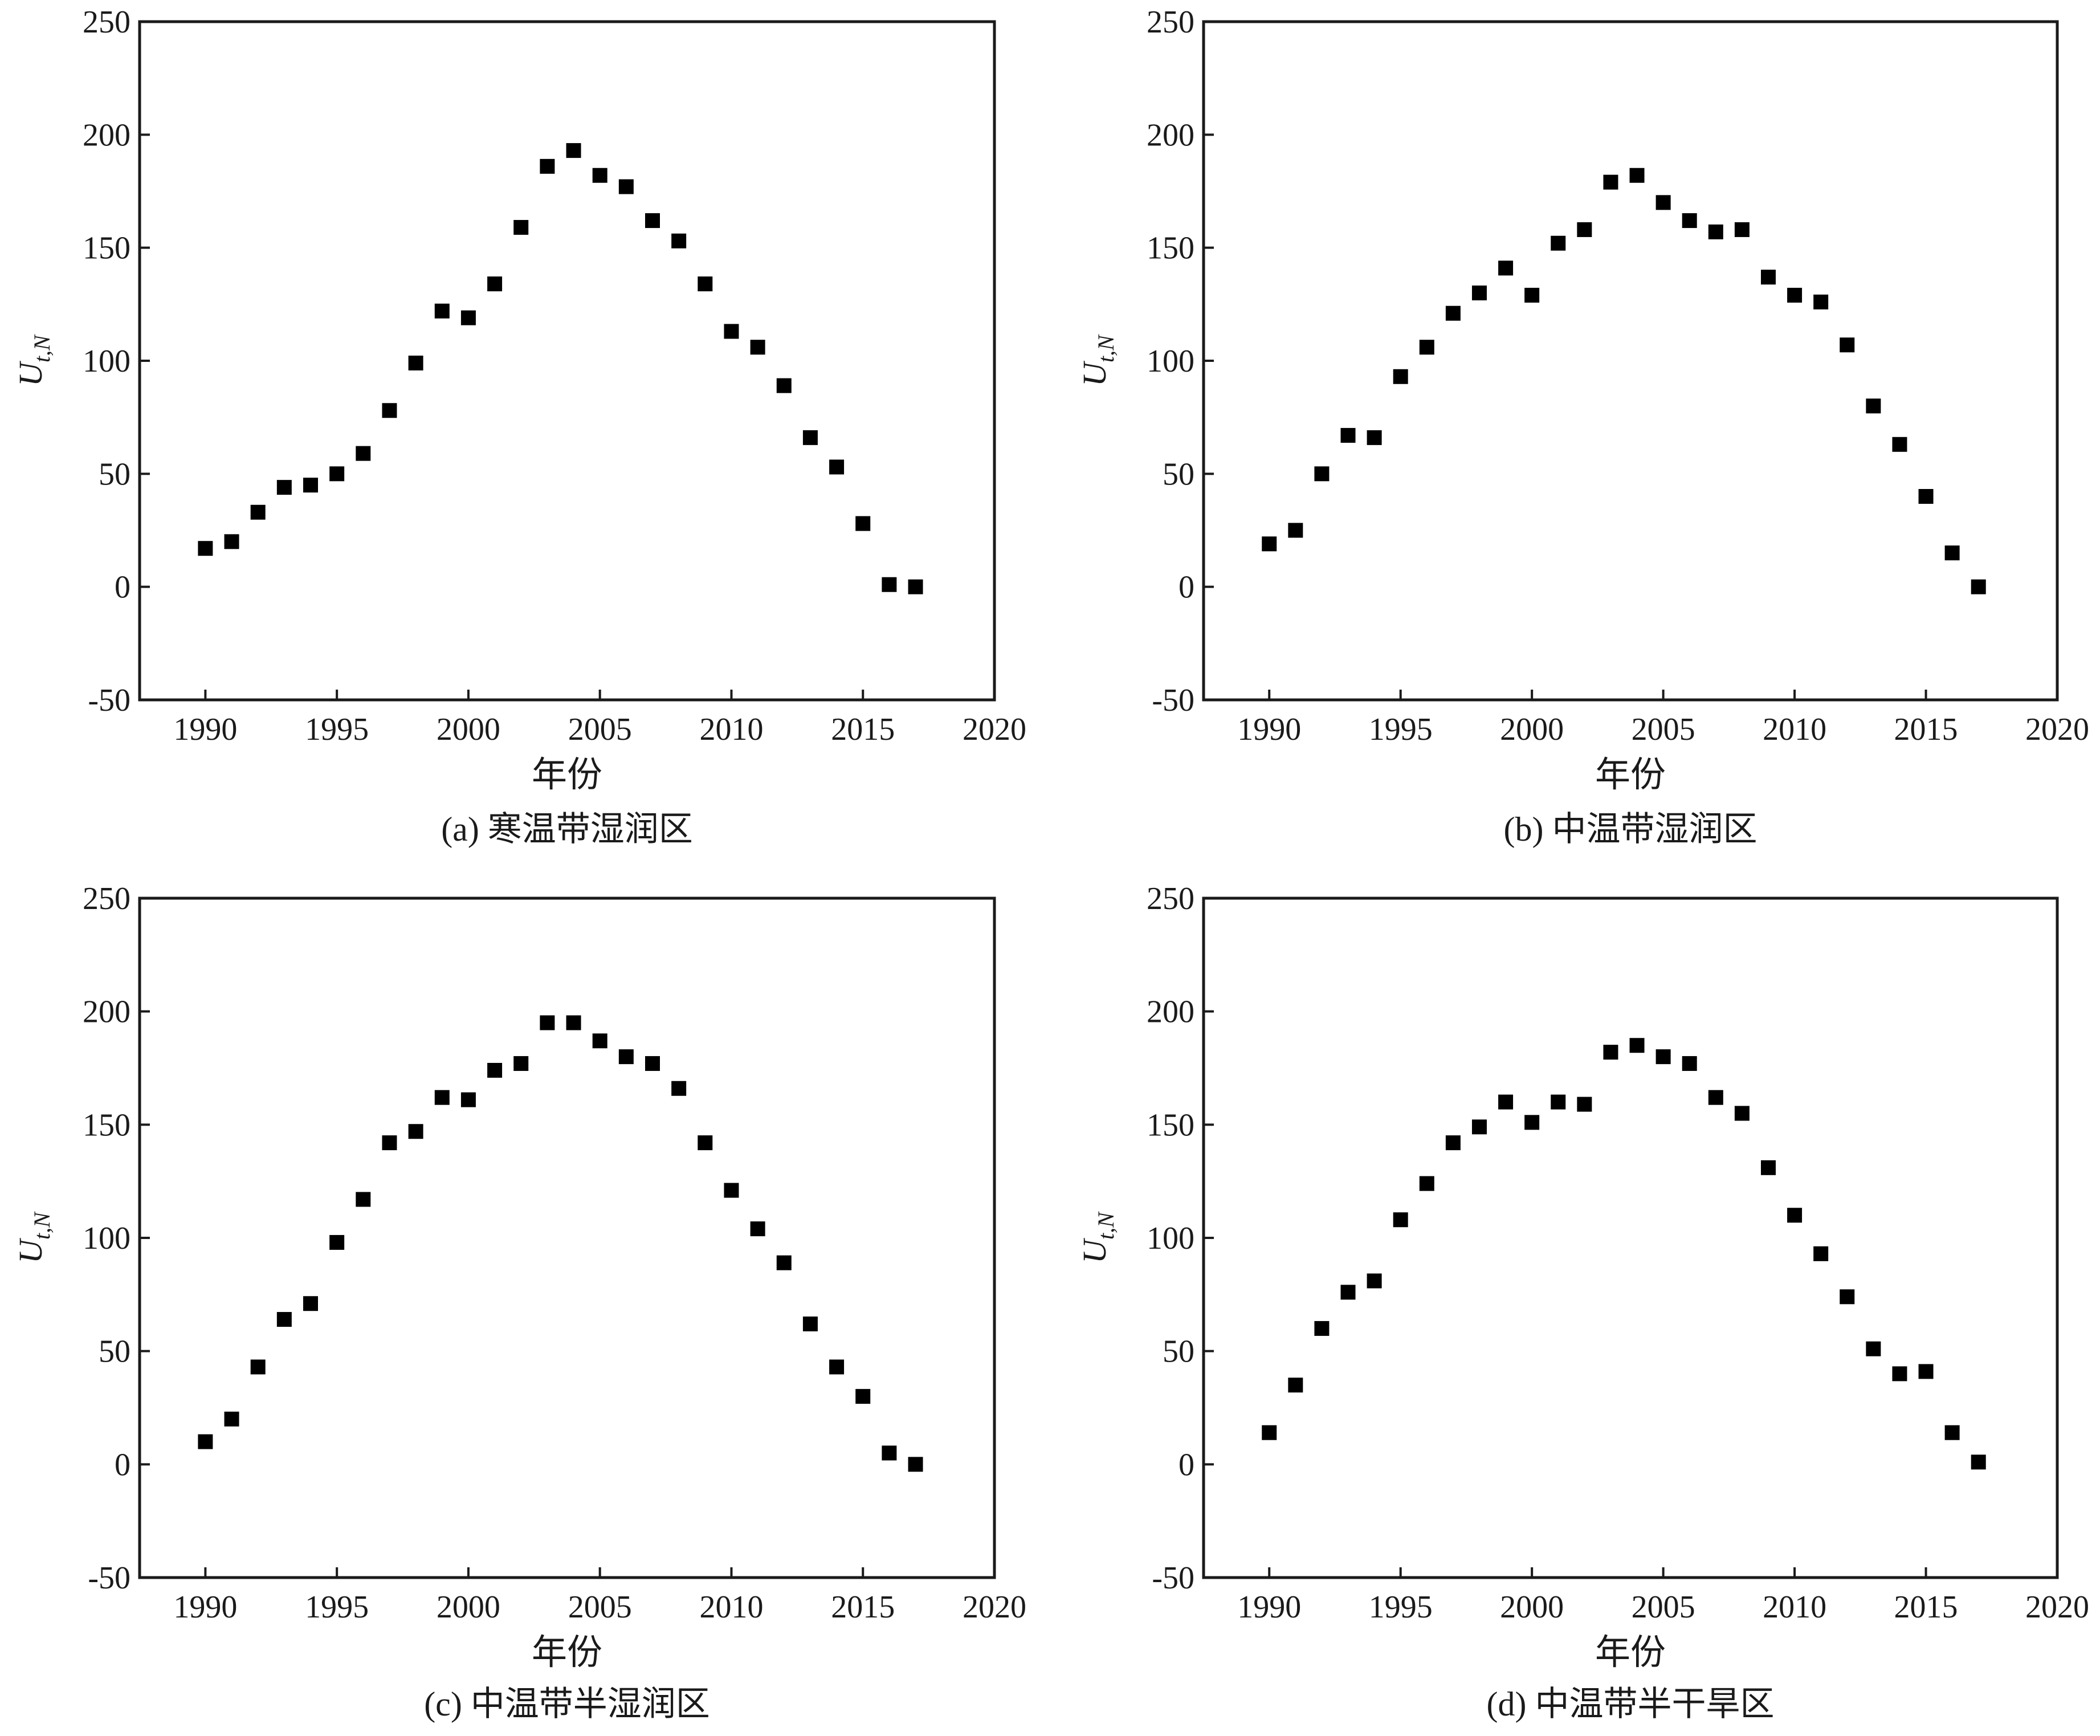  I want to click on data-point-1995, so click(1400, 377).